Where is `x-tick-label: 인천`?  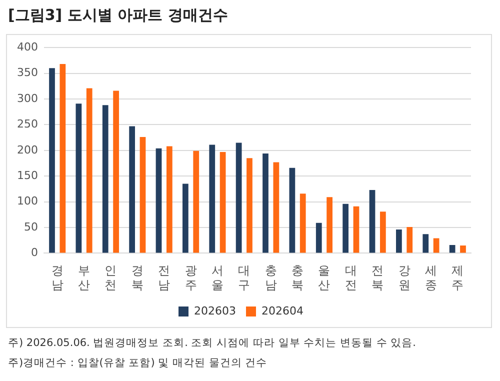 x-tick-label: 인천 is located at coordinates (110, 278).